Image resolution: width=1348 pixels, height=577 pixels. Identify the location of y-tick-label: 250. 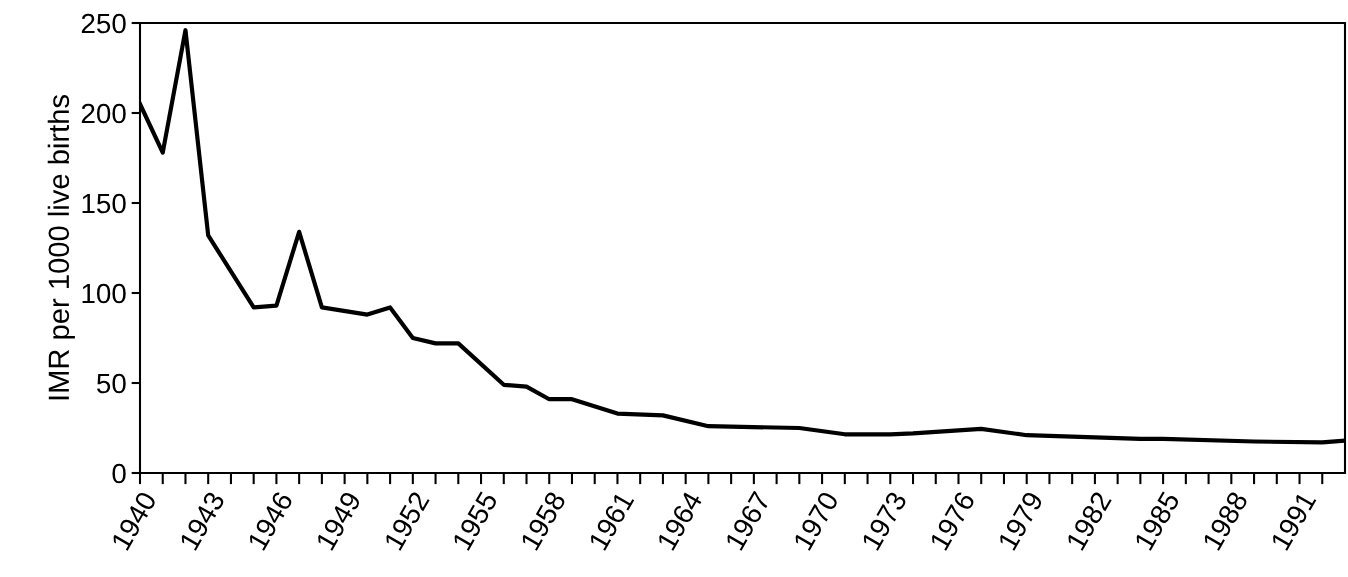
(103, 23).